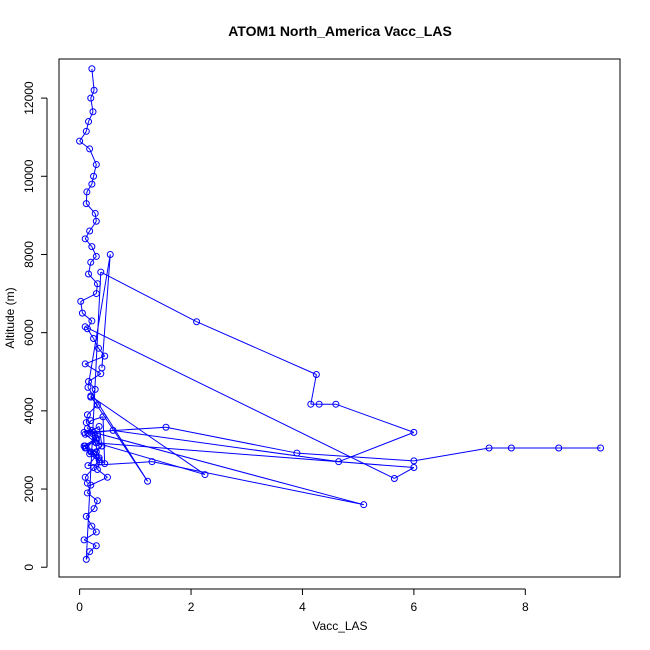 This screenshot has height=650, width=650. Describe the element at coordinates (29, 332) in the screenshot. I see `y-tick-label: 6000` at that location.